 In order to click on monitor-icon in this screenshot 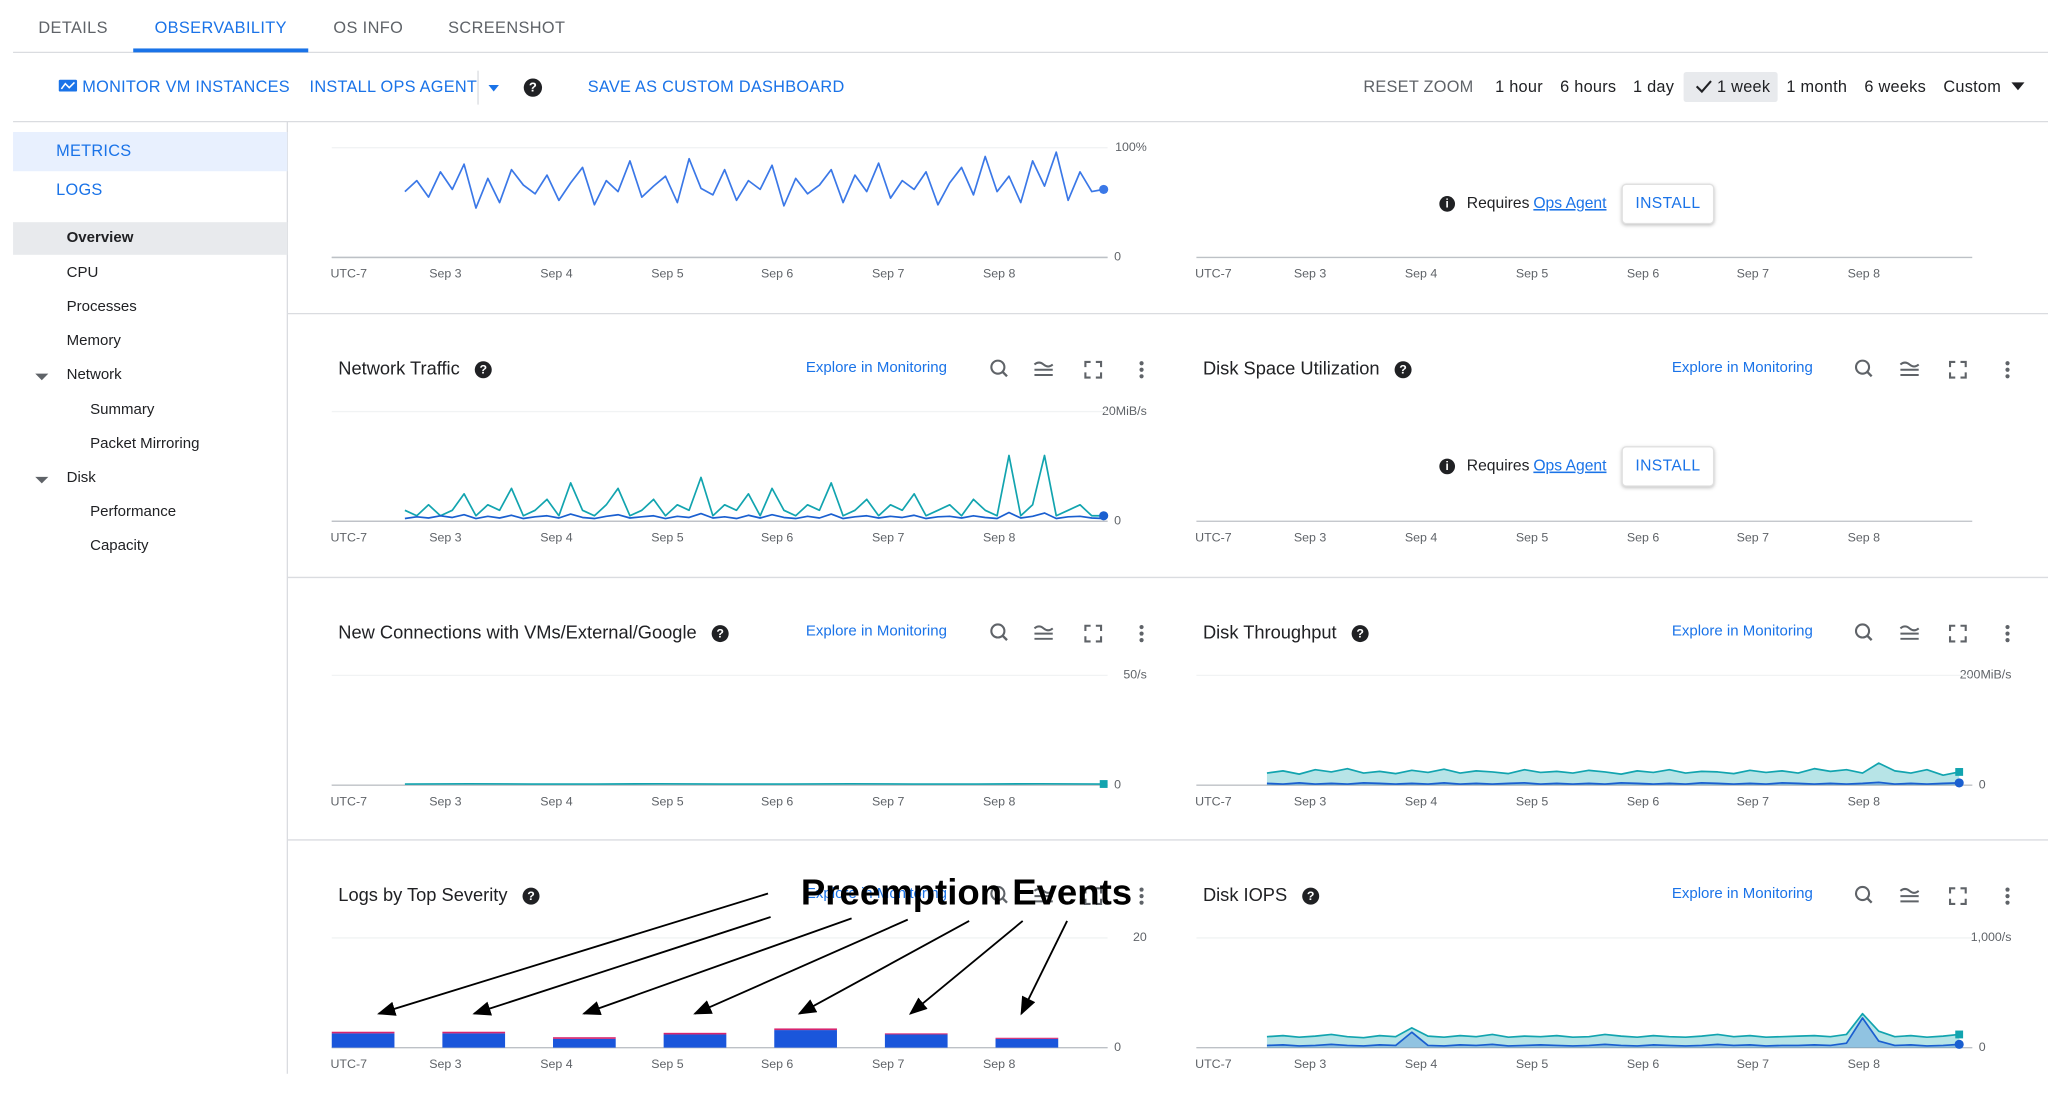, I will do `click(68, 85)`.